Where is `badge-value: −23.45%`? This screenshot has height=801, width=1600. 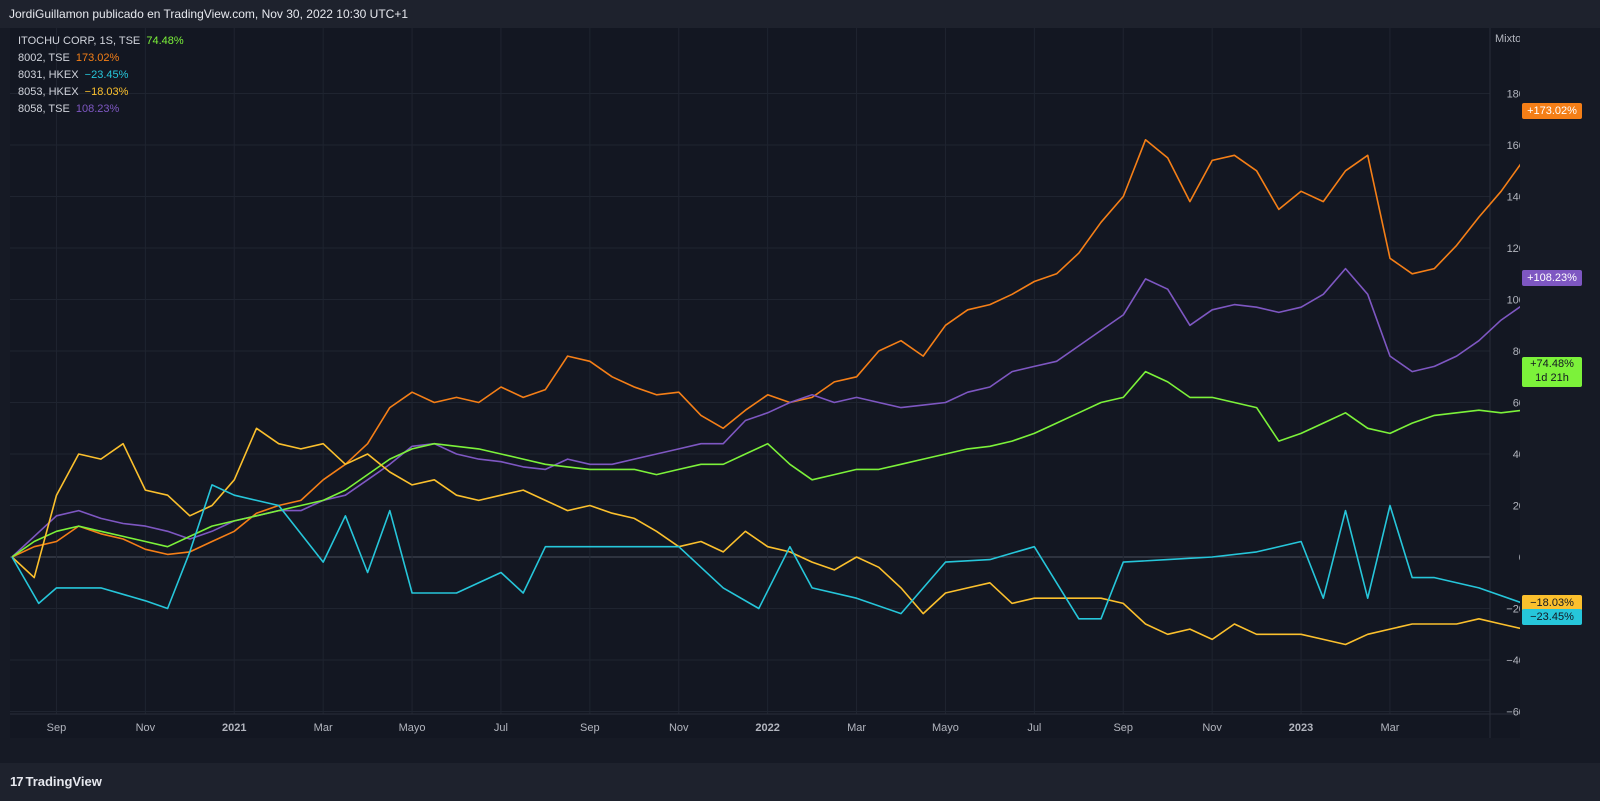 badge-value: −23.45% is located at coordinates (1552, 617).